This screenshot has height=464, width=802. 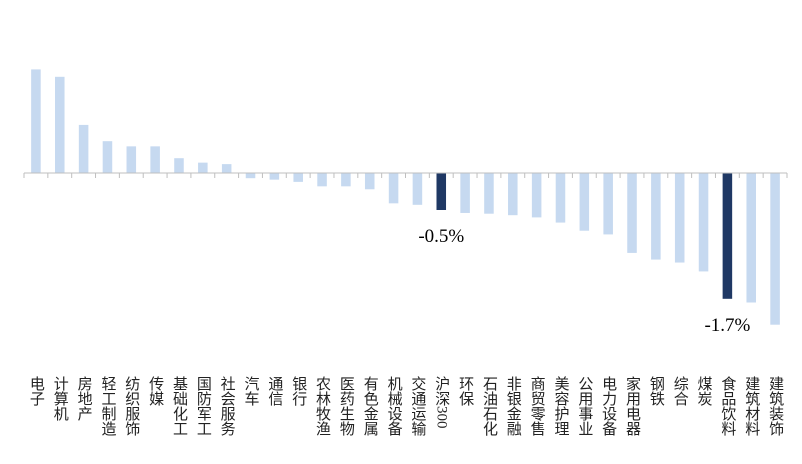 I want to click on x-tick-label: 电力设备, so click(x=608, y=406).